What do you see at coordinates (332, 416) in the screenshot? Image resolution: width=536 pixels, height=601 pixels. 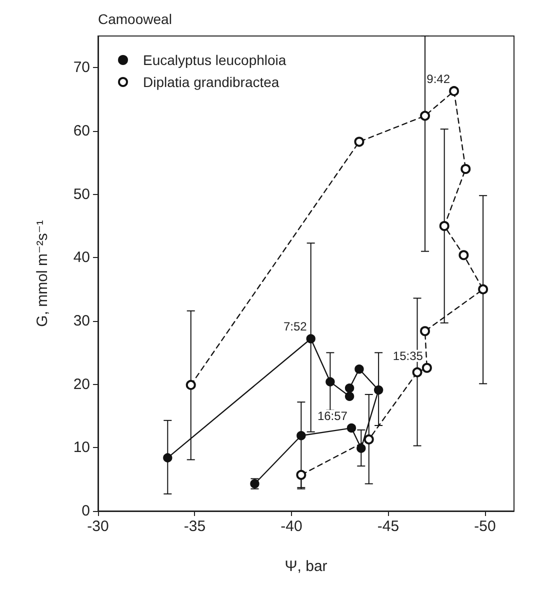 I see `annotation: 16:57` at bounding box center [332, 416].